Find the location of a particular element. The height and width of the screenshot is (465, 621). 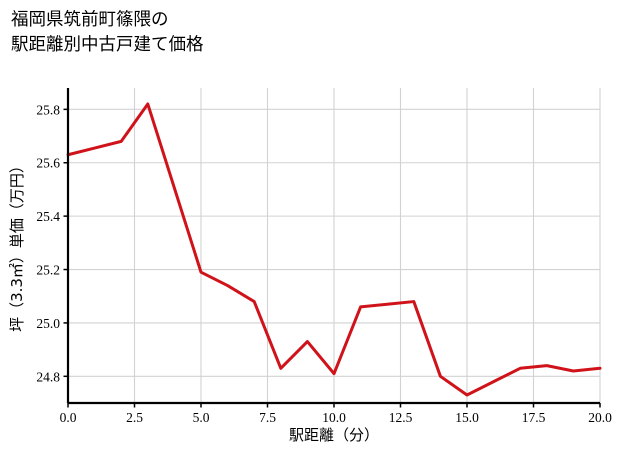

x-tick-label: 15.0 is located at coordinates (467, 417).